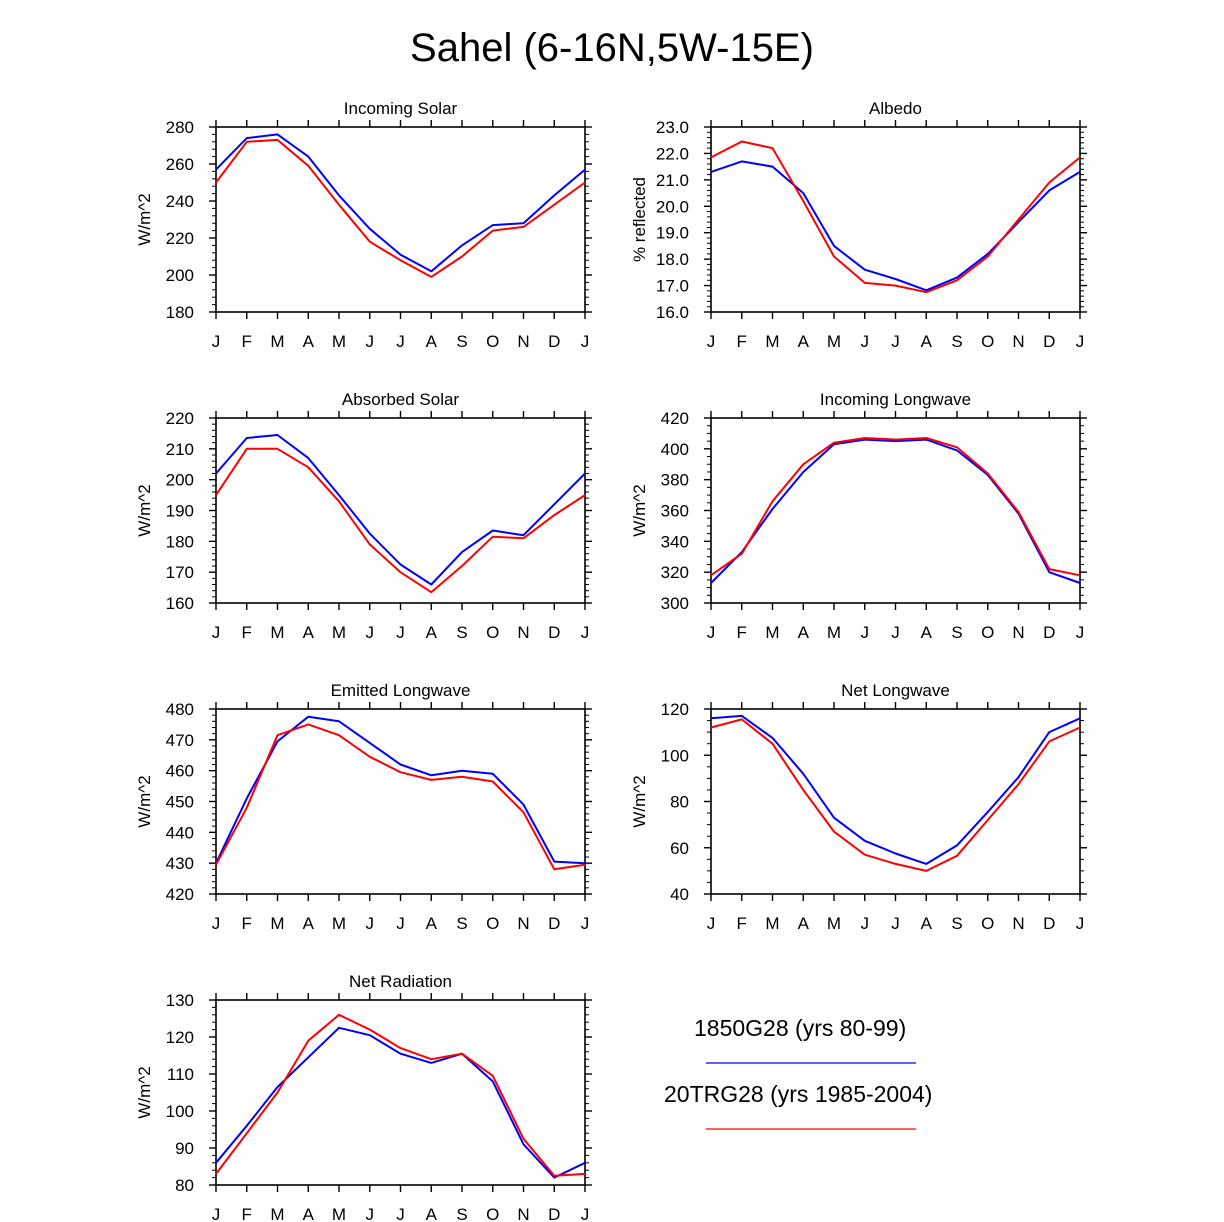 The image size is (1224, 1222). I want to click on y-tick-label: 90, so click(184, 1148).